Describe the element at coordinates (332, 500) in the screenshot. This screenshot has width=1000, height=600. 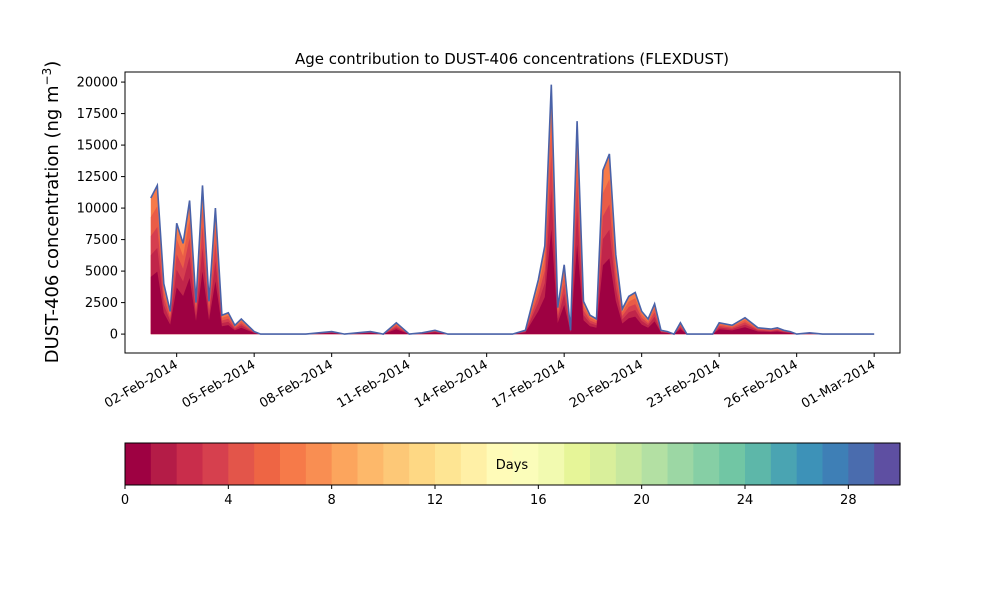
I see `colorbar-tick-label: 8` at that location.